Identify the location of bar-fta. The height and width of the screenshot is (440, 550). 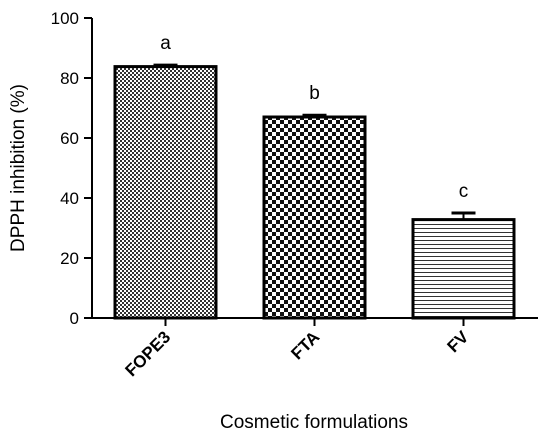
(314, 217).